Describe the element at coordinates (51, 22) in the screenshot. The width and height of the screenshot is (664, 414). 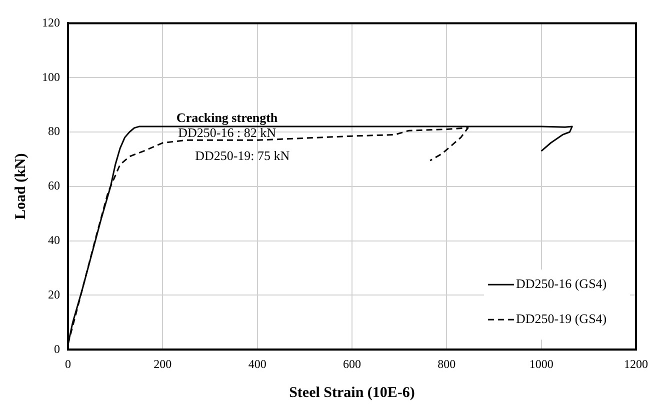
I see `y-tick-label: 120` at that location.